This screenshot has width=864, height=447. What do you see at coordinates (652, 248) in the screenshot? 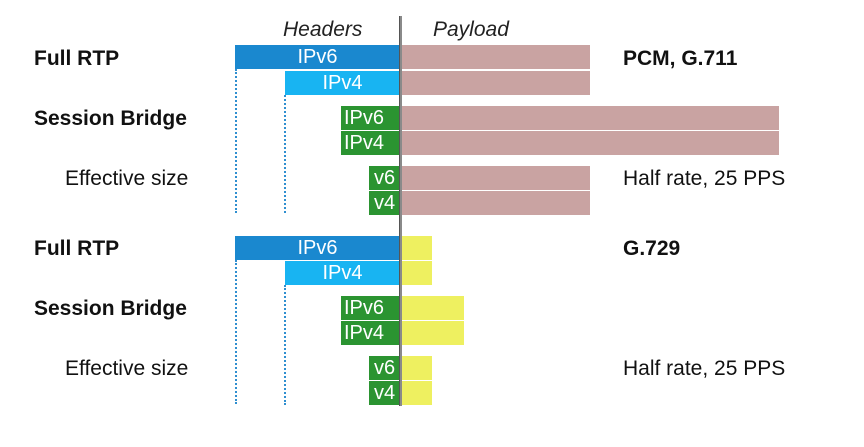
I see `codec-note-g729: G.729` at bounding box center [652, 248].